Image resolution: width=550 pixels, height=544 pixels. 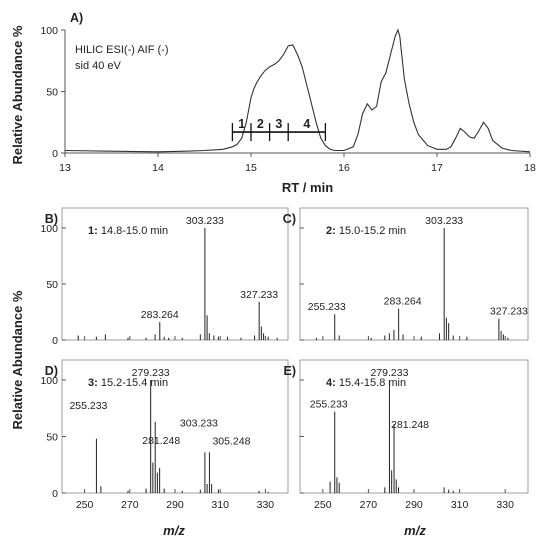 I want to click on fraction-time-range: 15.4-15.8 min, so click(x=371, y=383).